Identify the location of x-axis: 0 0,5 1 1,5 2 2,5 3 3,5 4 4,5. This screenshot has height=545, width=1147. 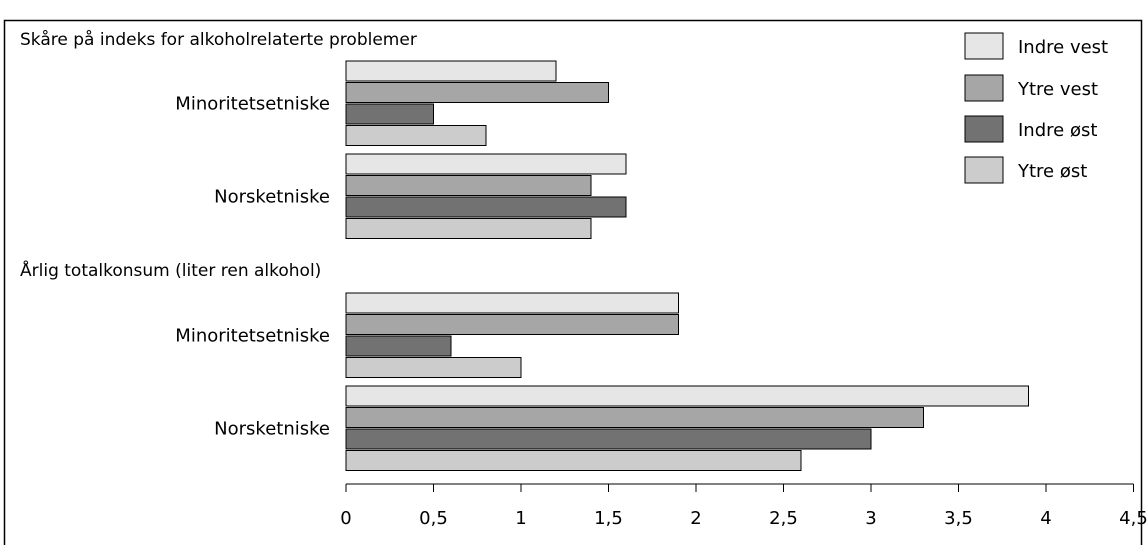
(743, 506).